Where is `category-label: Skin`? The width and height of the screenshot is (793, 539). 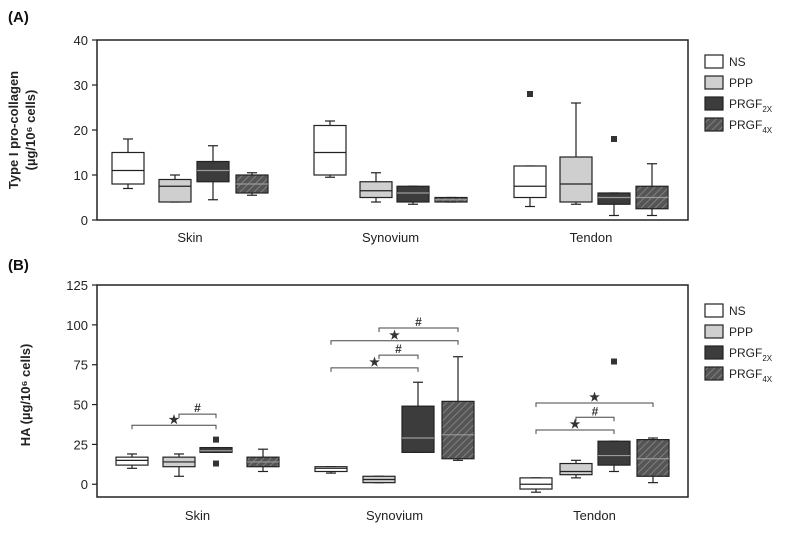
category-label: Skin is located at coordinates (189, 237).